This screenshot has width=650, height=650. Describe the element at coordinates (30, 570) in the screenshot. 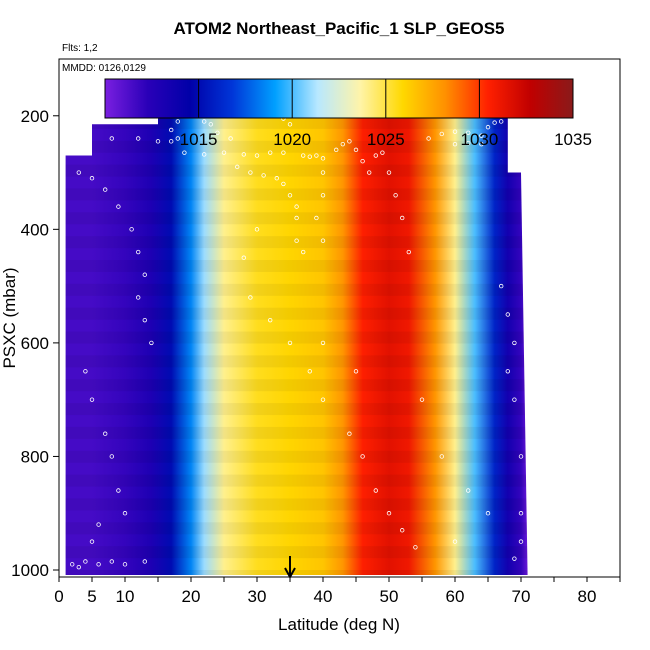

I see `y-tick-label: 1000` at that location.